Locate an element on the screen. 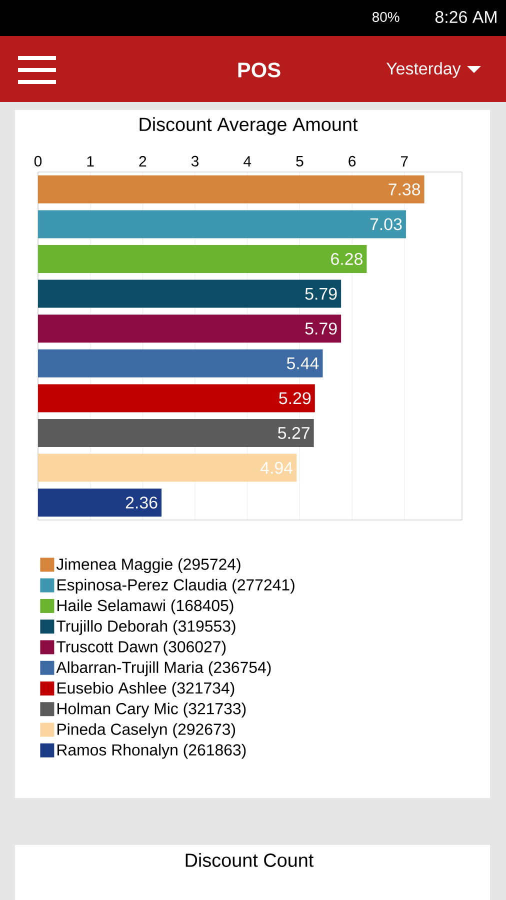 This screenshot has height=900, width=506. legend-label: Espinosa-Perez Claudia (277241) is located at coordinates (176, 586).